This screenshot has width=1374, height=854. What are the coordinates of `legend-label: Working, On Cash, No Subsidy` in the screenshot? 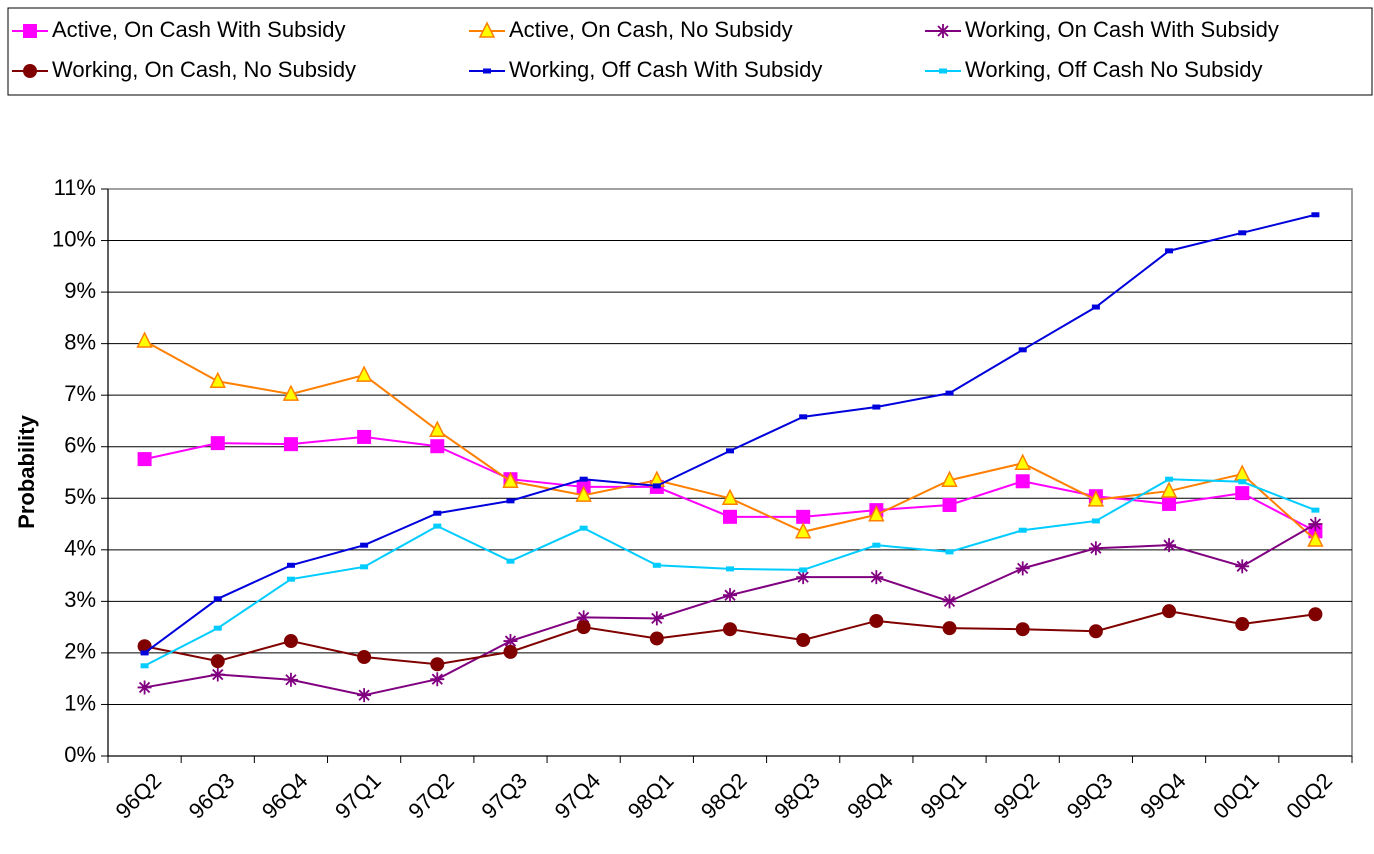 It's located at (204, 69).